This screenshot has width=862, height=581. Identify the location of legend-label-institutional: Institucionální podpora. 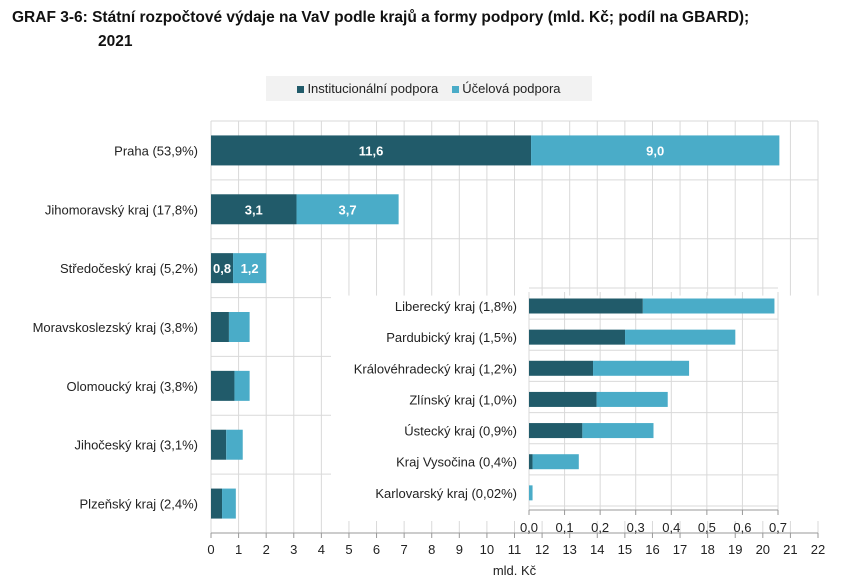
(373, 88).